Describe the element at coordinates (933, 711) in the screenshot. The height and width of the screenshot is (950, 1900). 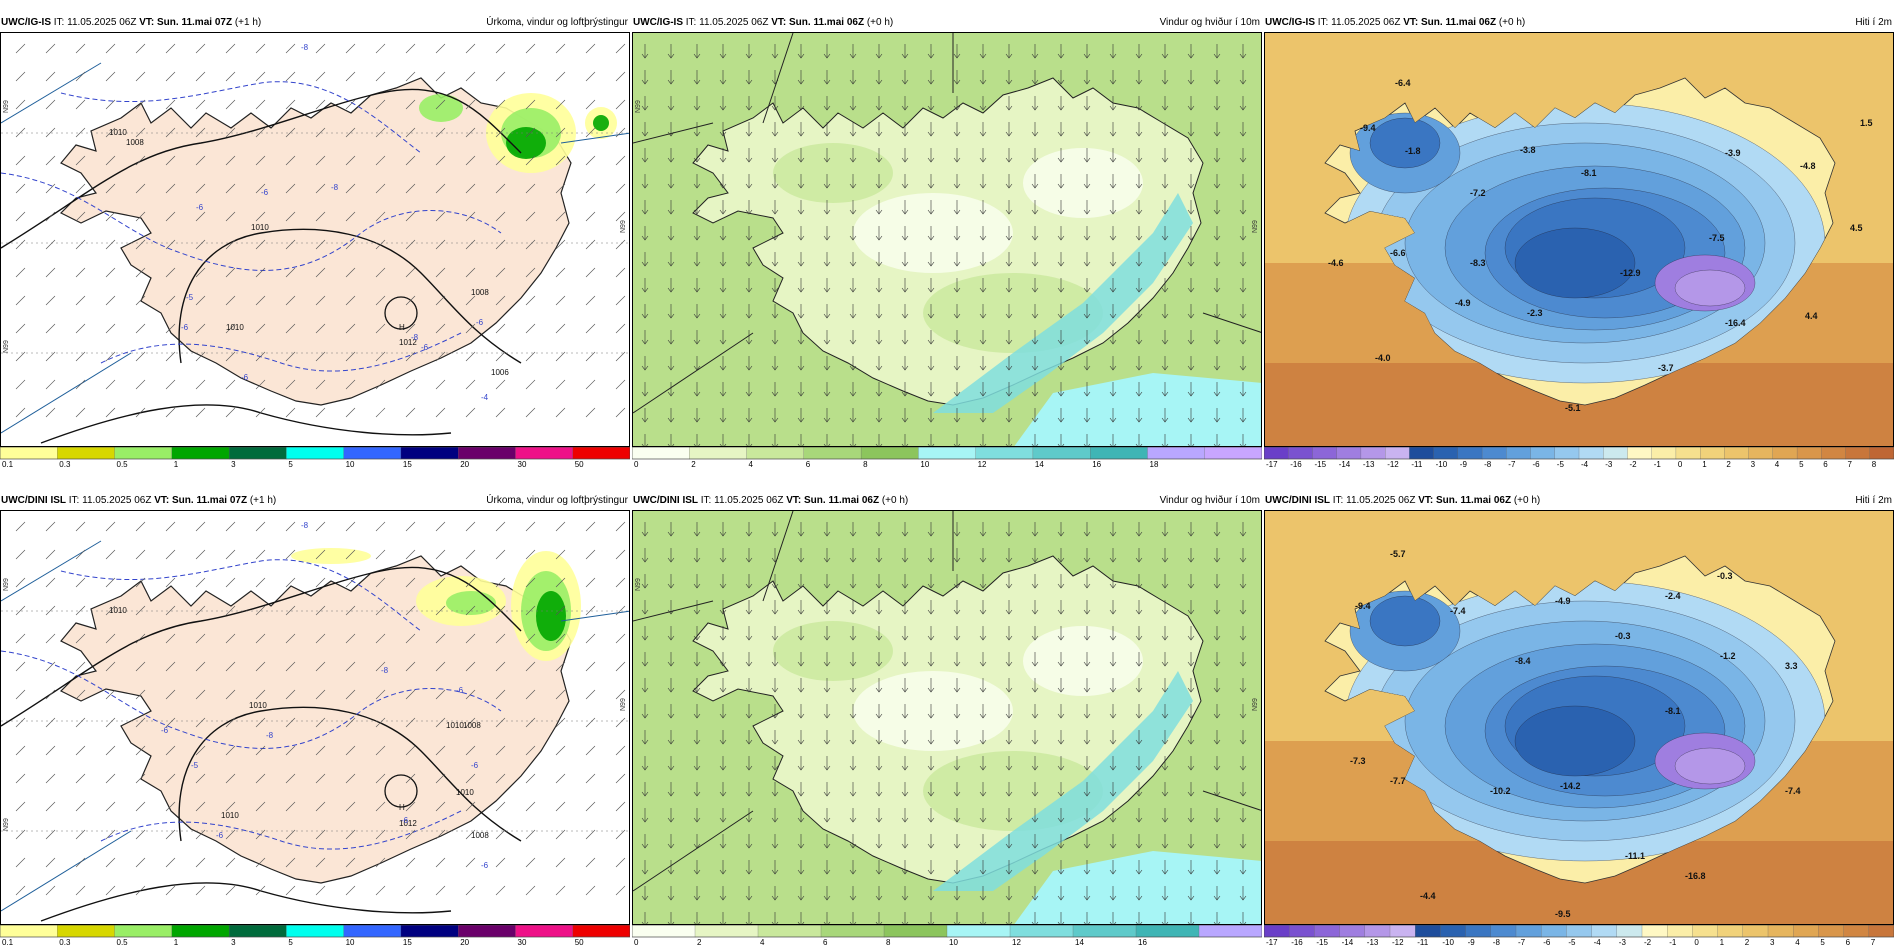
I see `wind-speed-area` at that location.